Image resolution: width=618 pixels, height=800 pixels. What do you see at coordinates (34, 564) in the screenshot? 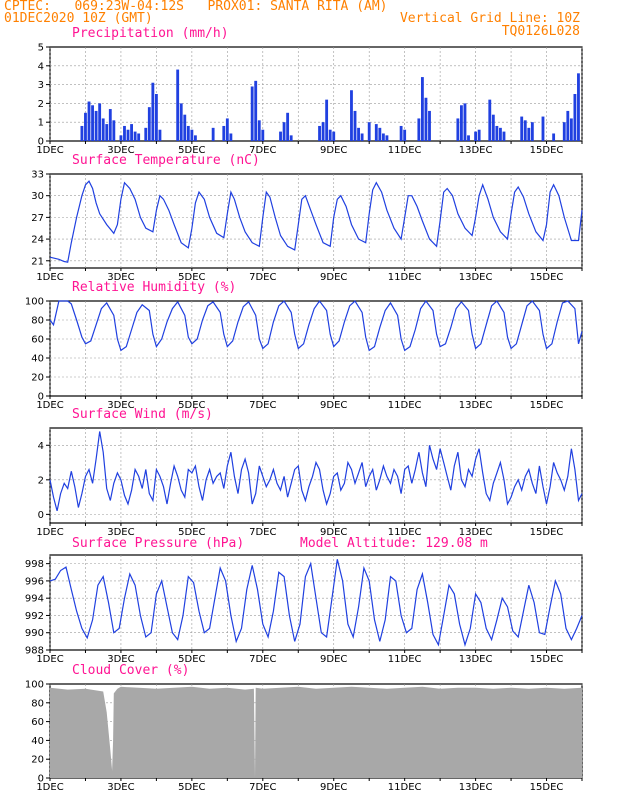
I see `y-tick-label: 998` at bounding box center [34, 564].